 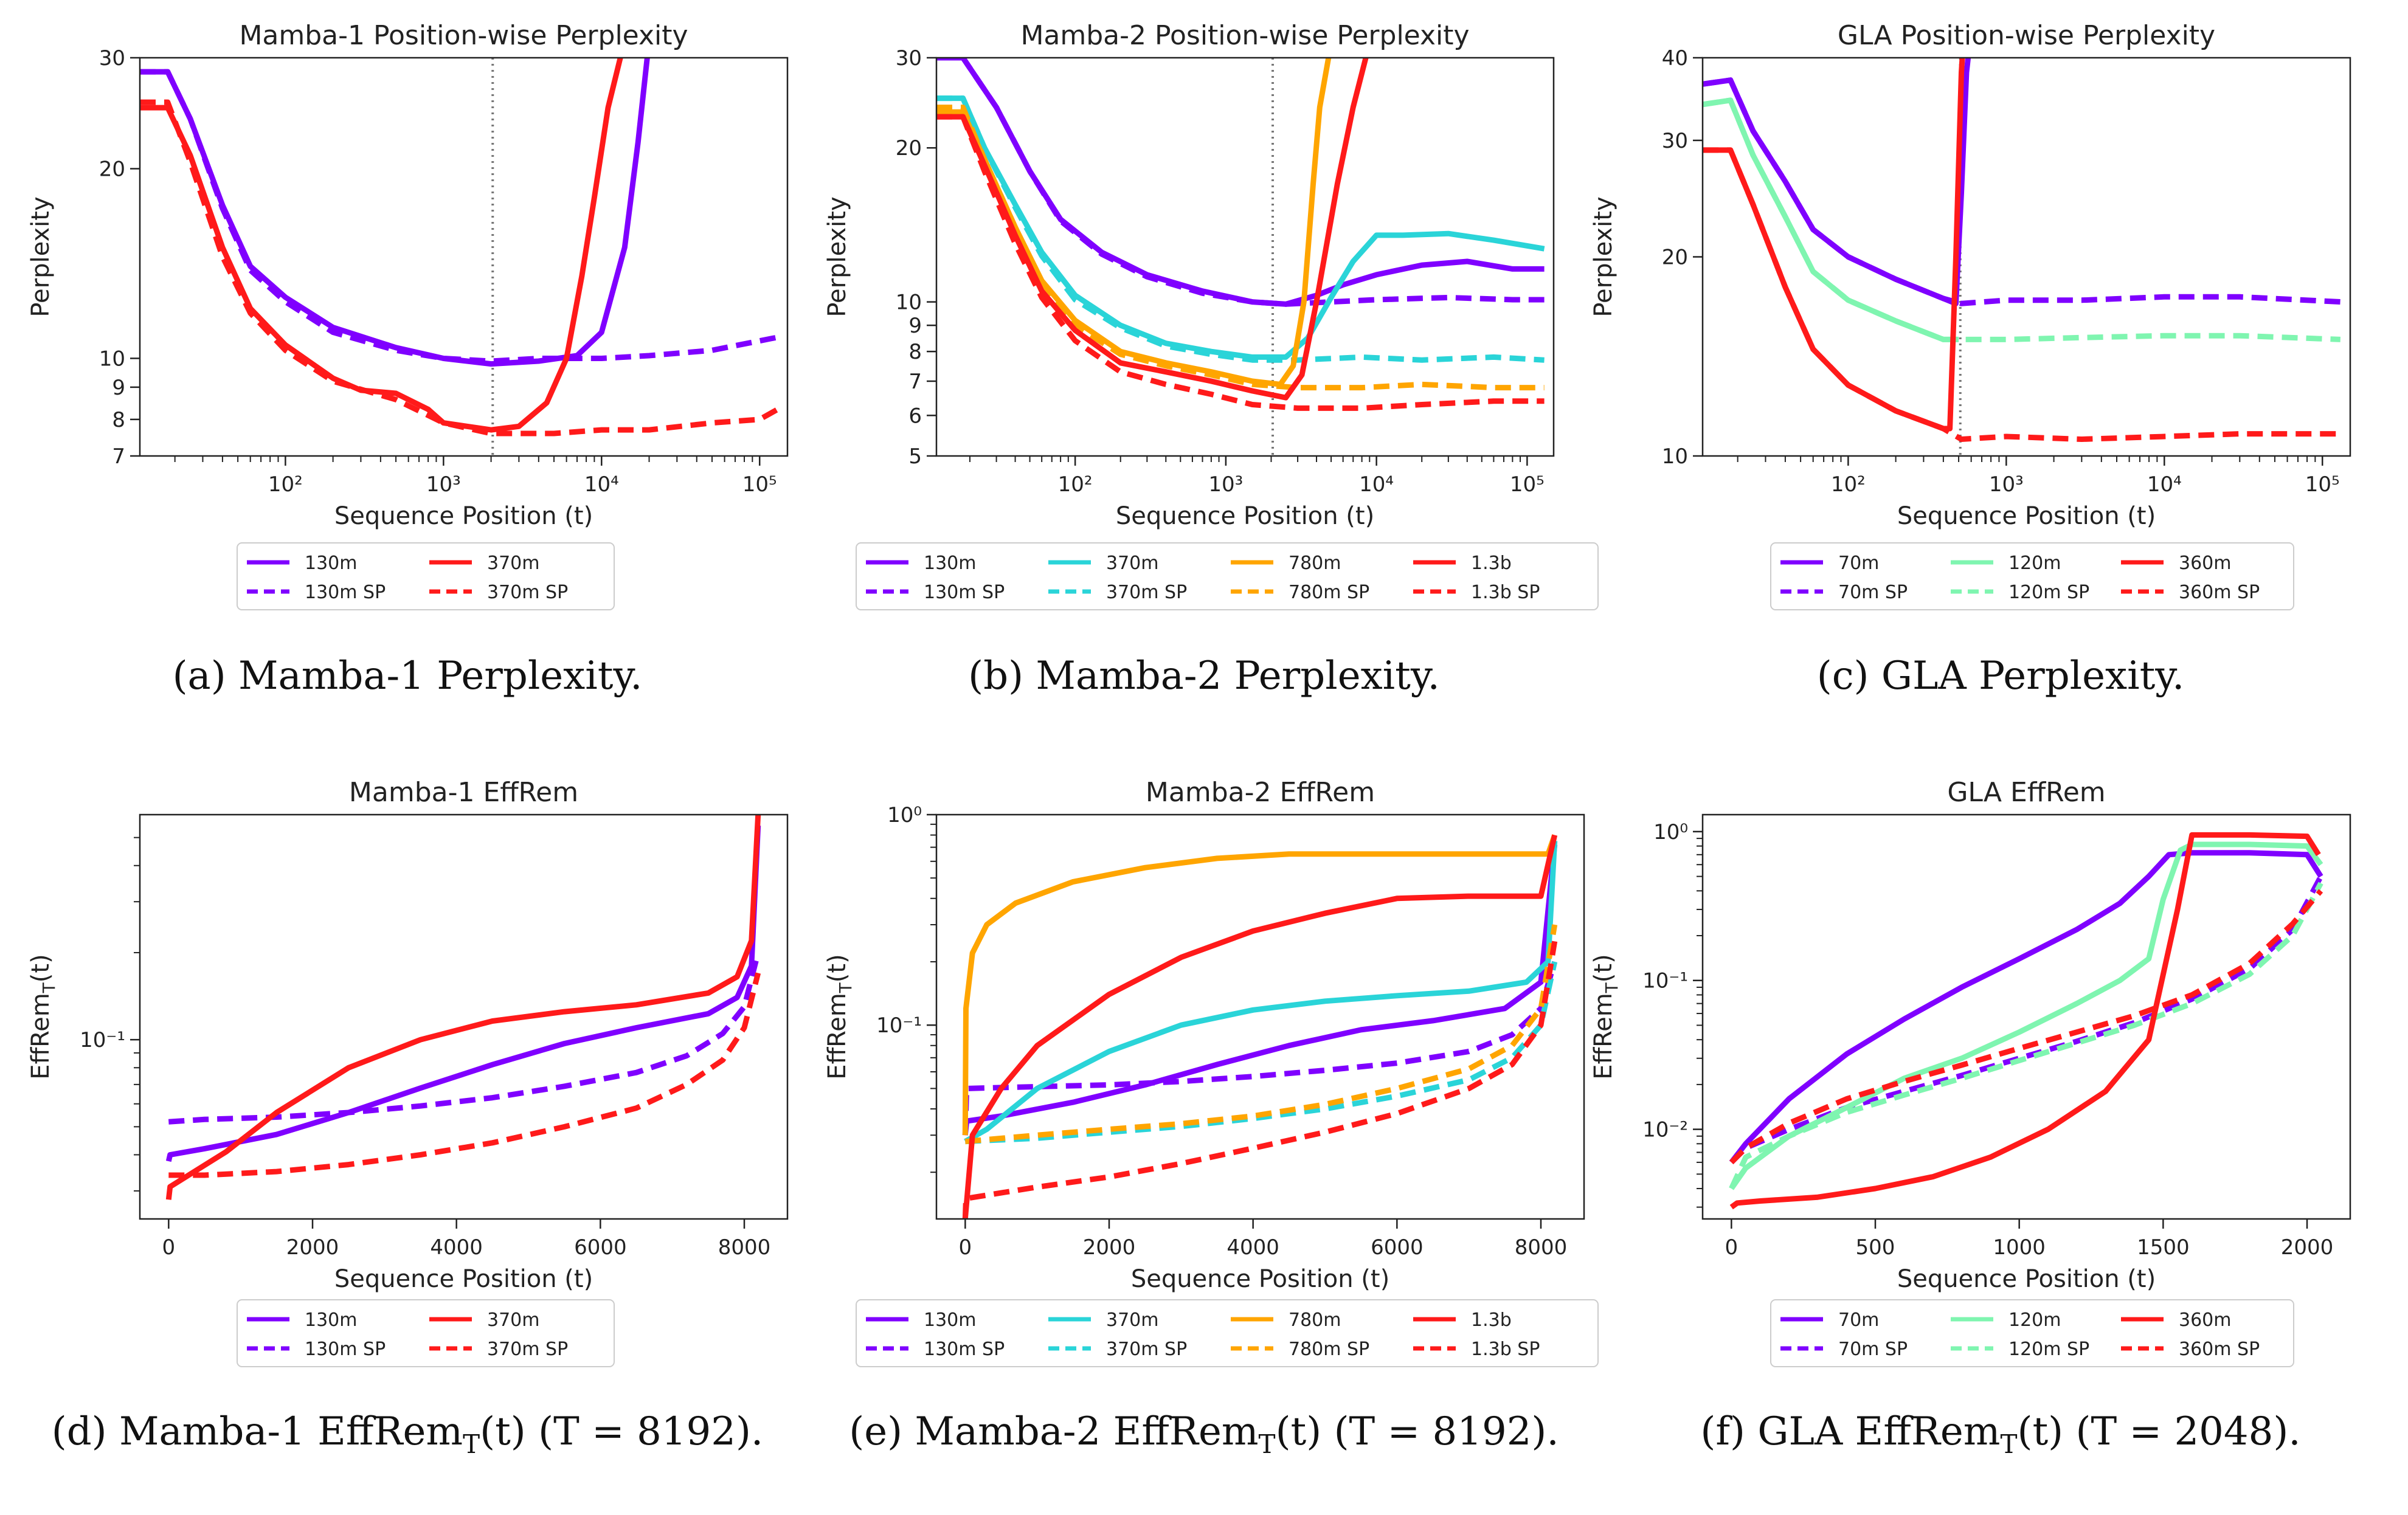 I want to click on legend-label: 780m SP, so click(x=1329, y=1349).